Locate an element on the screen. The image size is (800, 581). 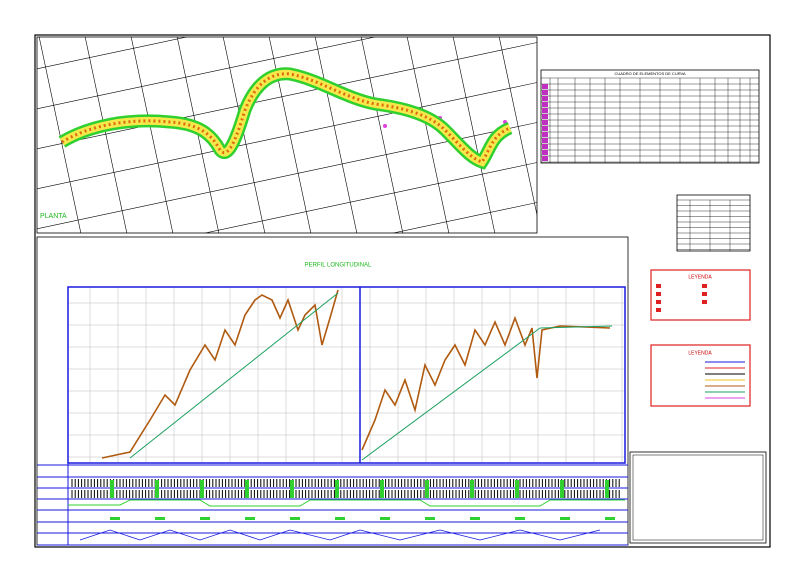
curve-table: CUADRO DE ELEMENTOS DE CURVA is located at coordinates (650, 116).